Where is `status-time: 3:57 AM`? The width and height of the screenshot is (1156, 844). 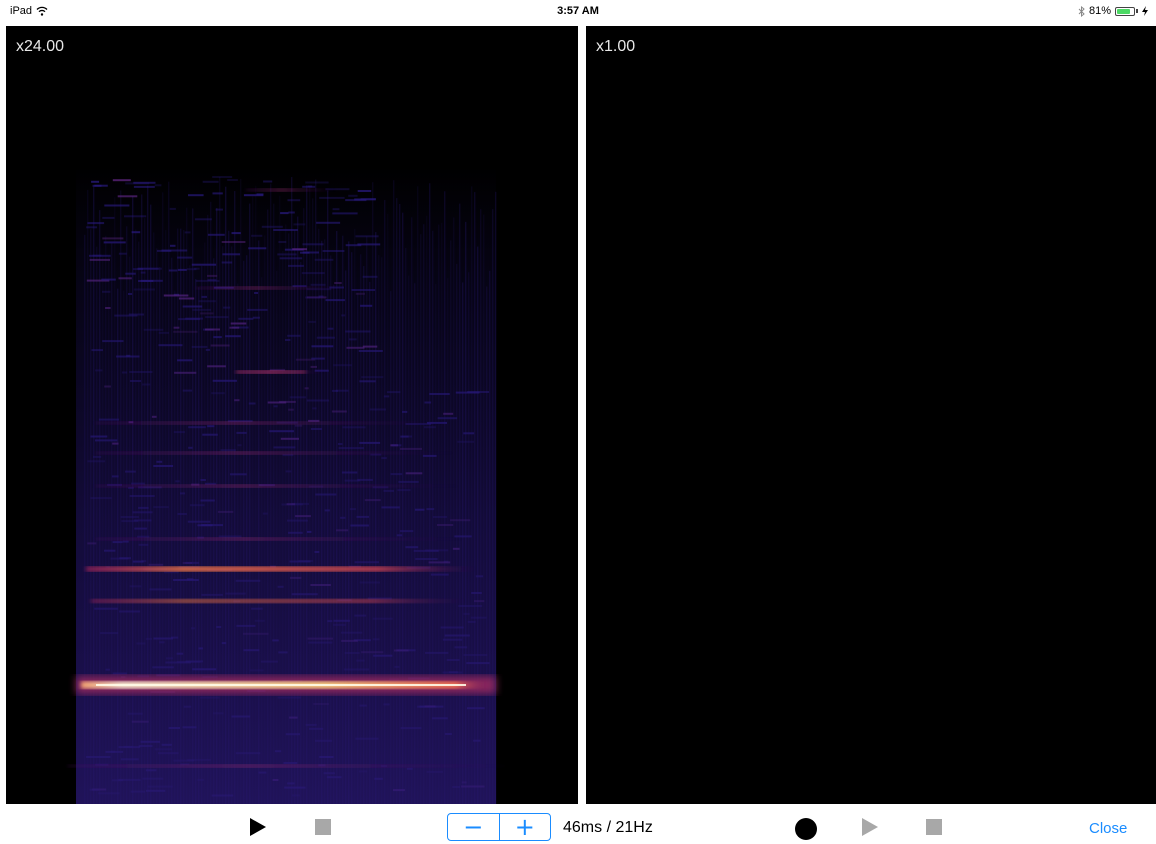 status-time: 3:57 AM is located at coordinates (578, 11).